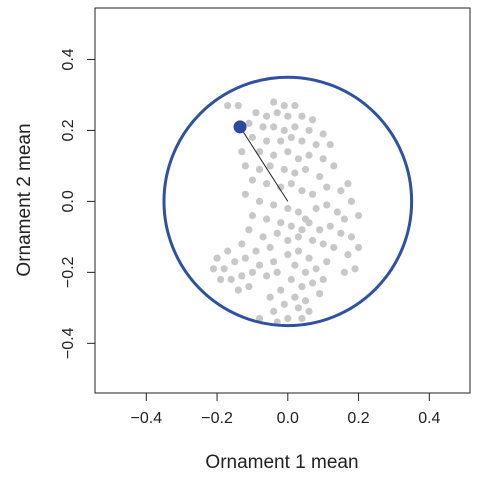  Describe the element at coordinates (68, 130) in the screenshot. I see `y-tick-label: 0.2` at that location.